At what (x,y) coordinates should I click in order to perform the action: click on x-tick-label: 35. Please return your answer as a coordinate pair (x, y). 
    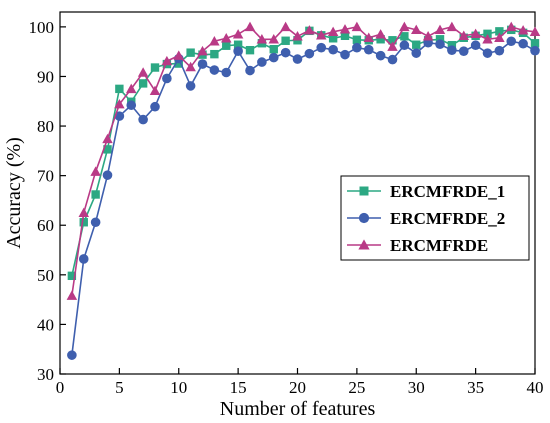
    Looking at the image, I should click on (475, 387).